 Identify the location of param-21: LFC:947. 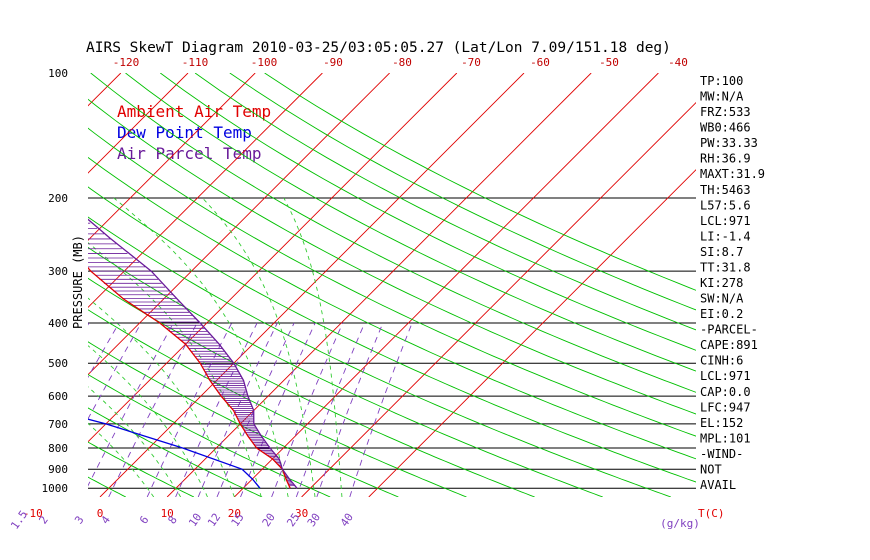
(725, 407).